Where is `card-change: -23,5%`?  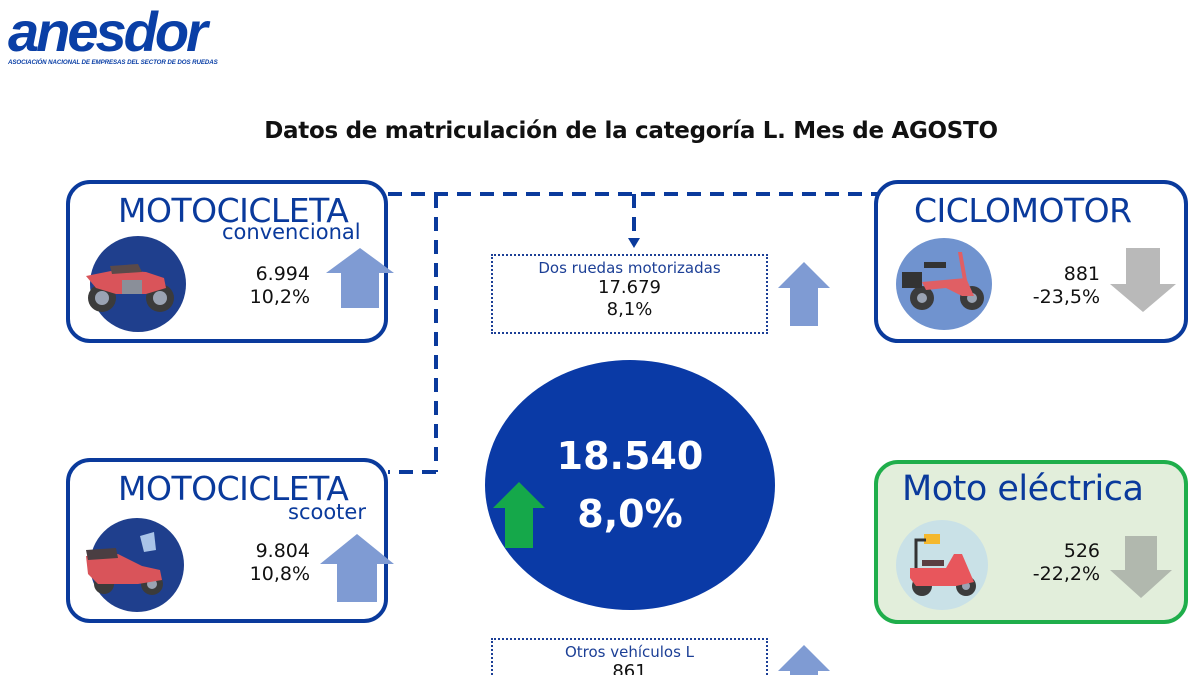
card-change: -23,5% is located at coordinates (1066, 297).